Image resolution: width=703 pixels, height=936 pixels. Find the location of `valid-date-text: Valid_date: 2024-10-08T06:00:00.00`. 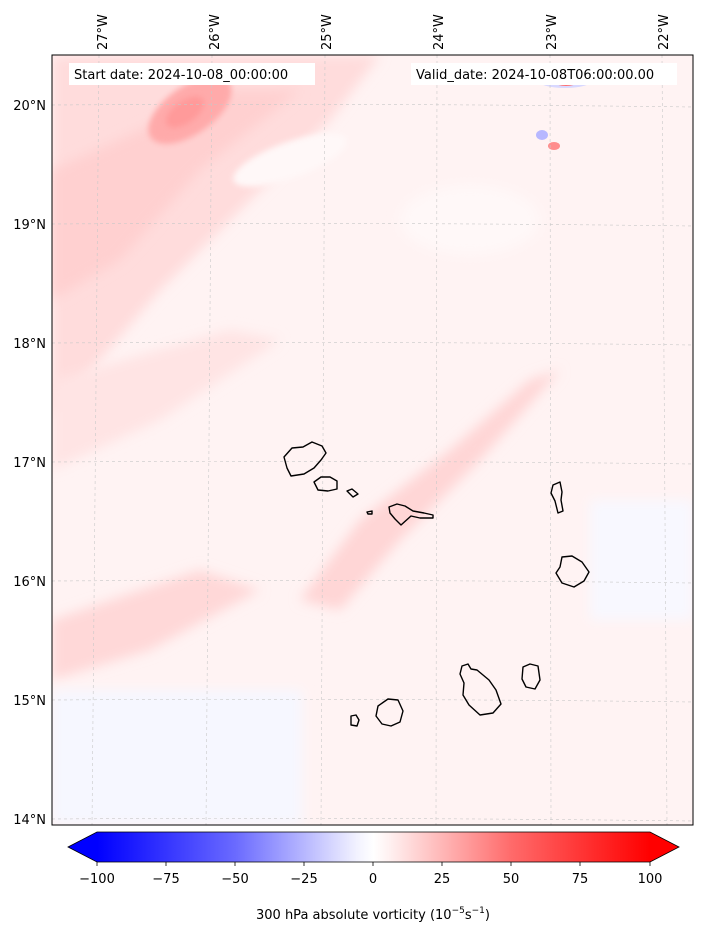

valid-date-text: Valid_date: 2024-10-08T06:00:00.00 is located at coordinates (535, 75).